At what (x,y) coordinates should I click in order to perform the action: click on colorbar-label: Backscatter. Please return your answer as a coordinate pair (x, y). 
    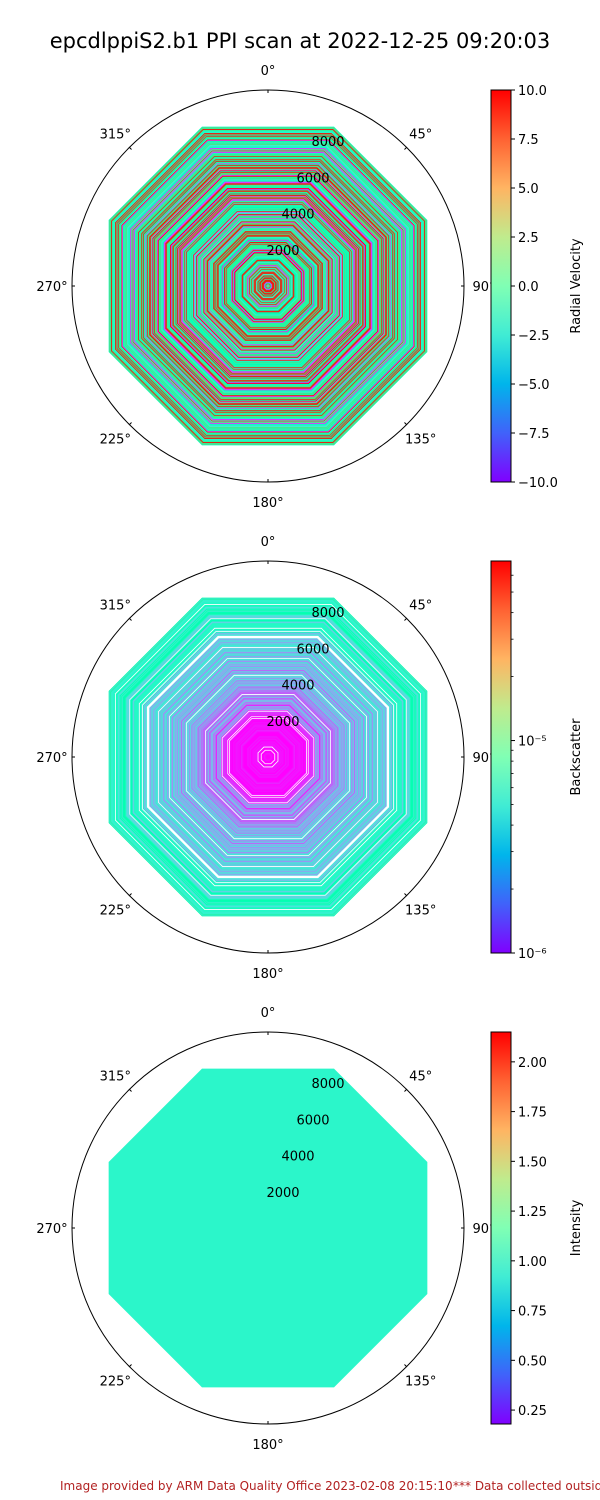
    Looking at the image, I should click on (576, 757).